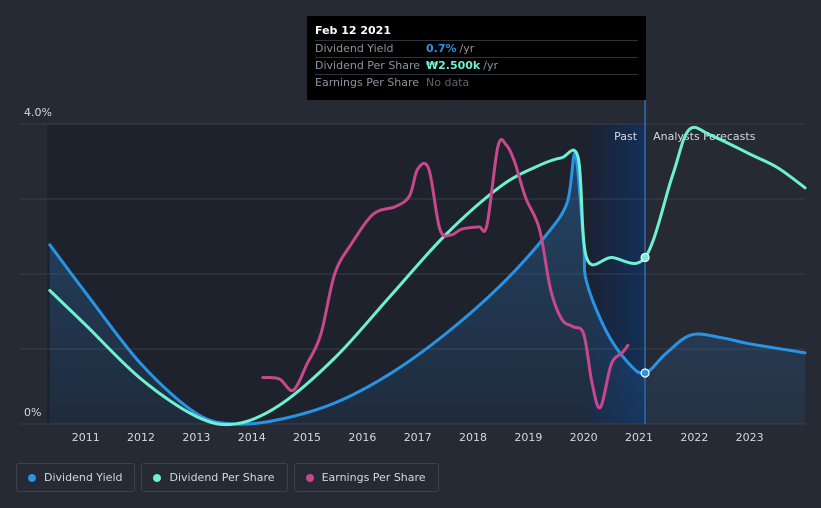 This screenshot has width=821, height=508. I want to click on legend-label: Dividend Per Share, so click(222, 477).